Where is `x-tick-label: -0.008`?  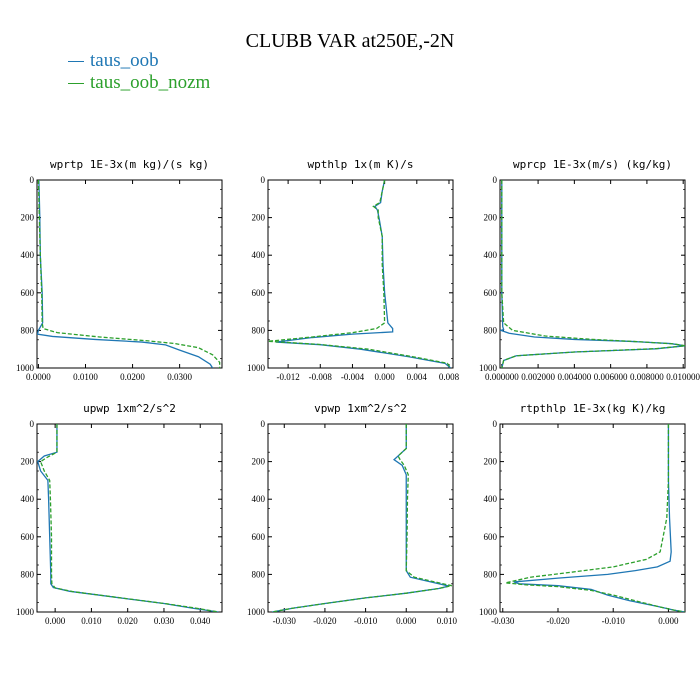
x-tick-label: -0.008 is located at coordinates (321, 377).